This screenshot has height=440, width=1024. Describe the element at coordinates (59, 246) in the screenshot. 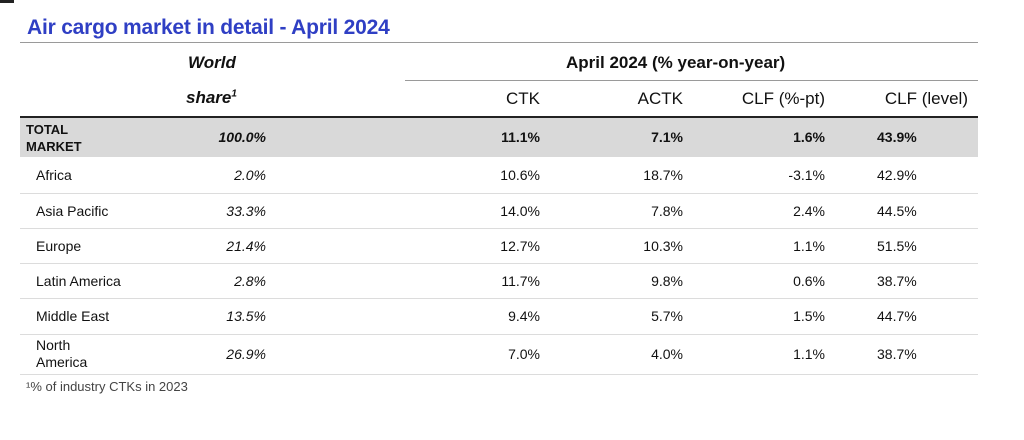

I see `region-cell: Europe` at that location.